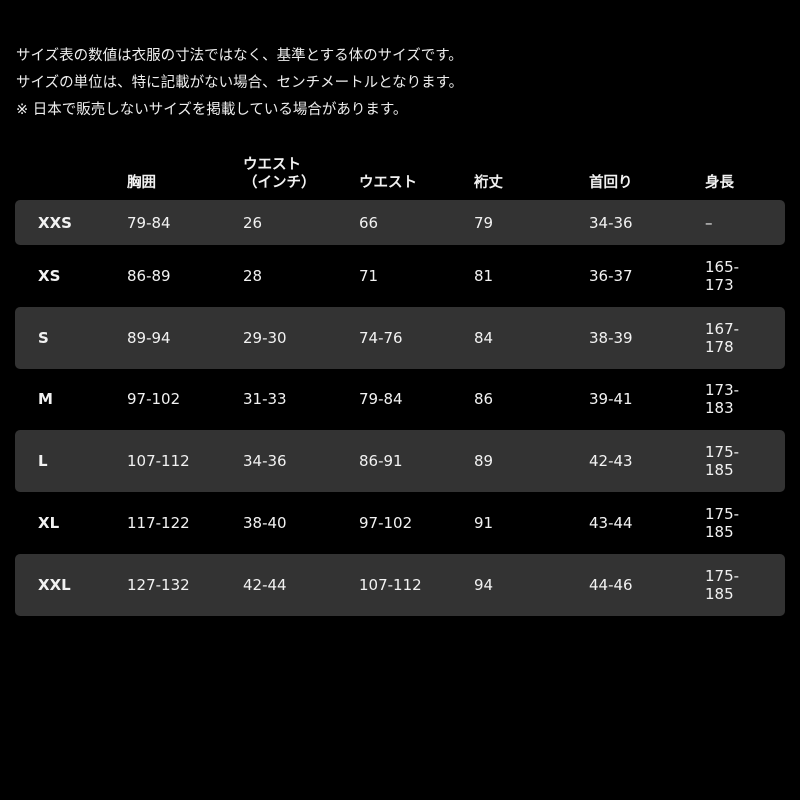  I want to click on cell-height: 165- 173, so click(722, 275).